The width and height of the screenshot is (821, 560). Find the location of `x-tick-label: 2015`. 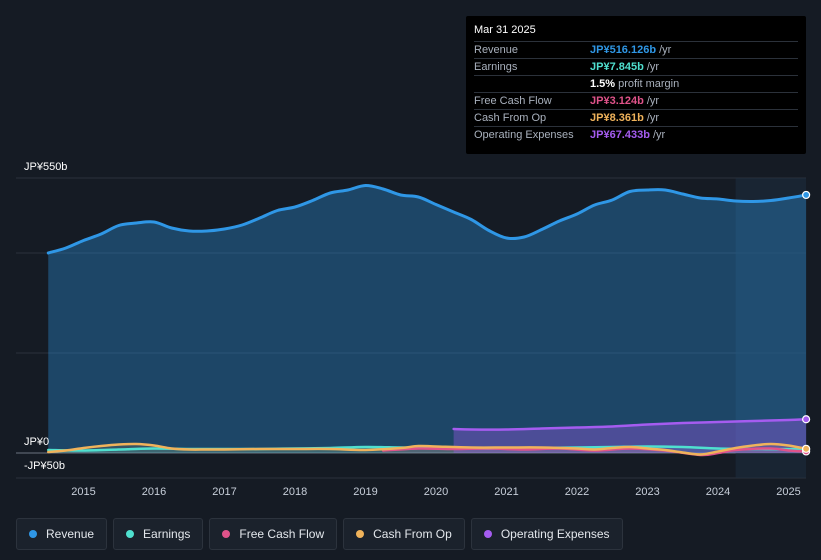

x-tick-label: 2015 is located at coordinates (83, 492).